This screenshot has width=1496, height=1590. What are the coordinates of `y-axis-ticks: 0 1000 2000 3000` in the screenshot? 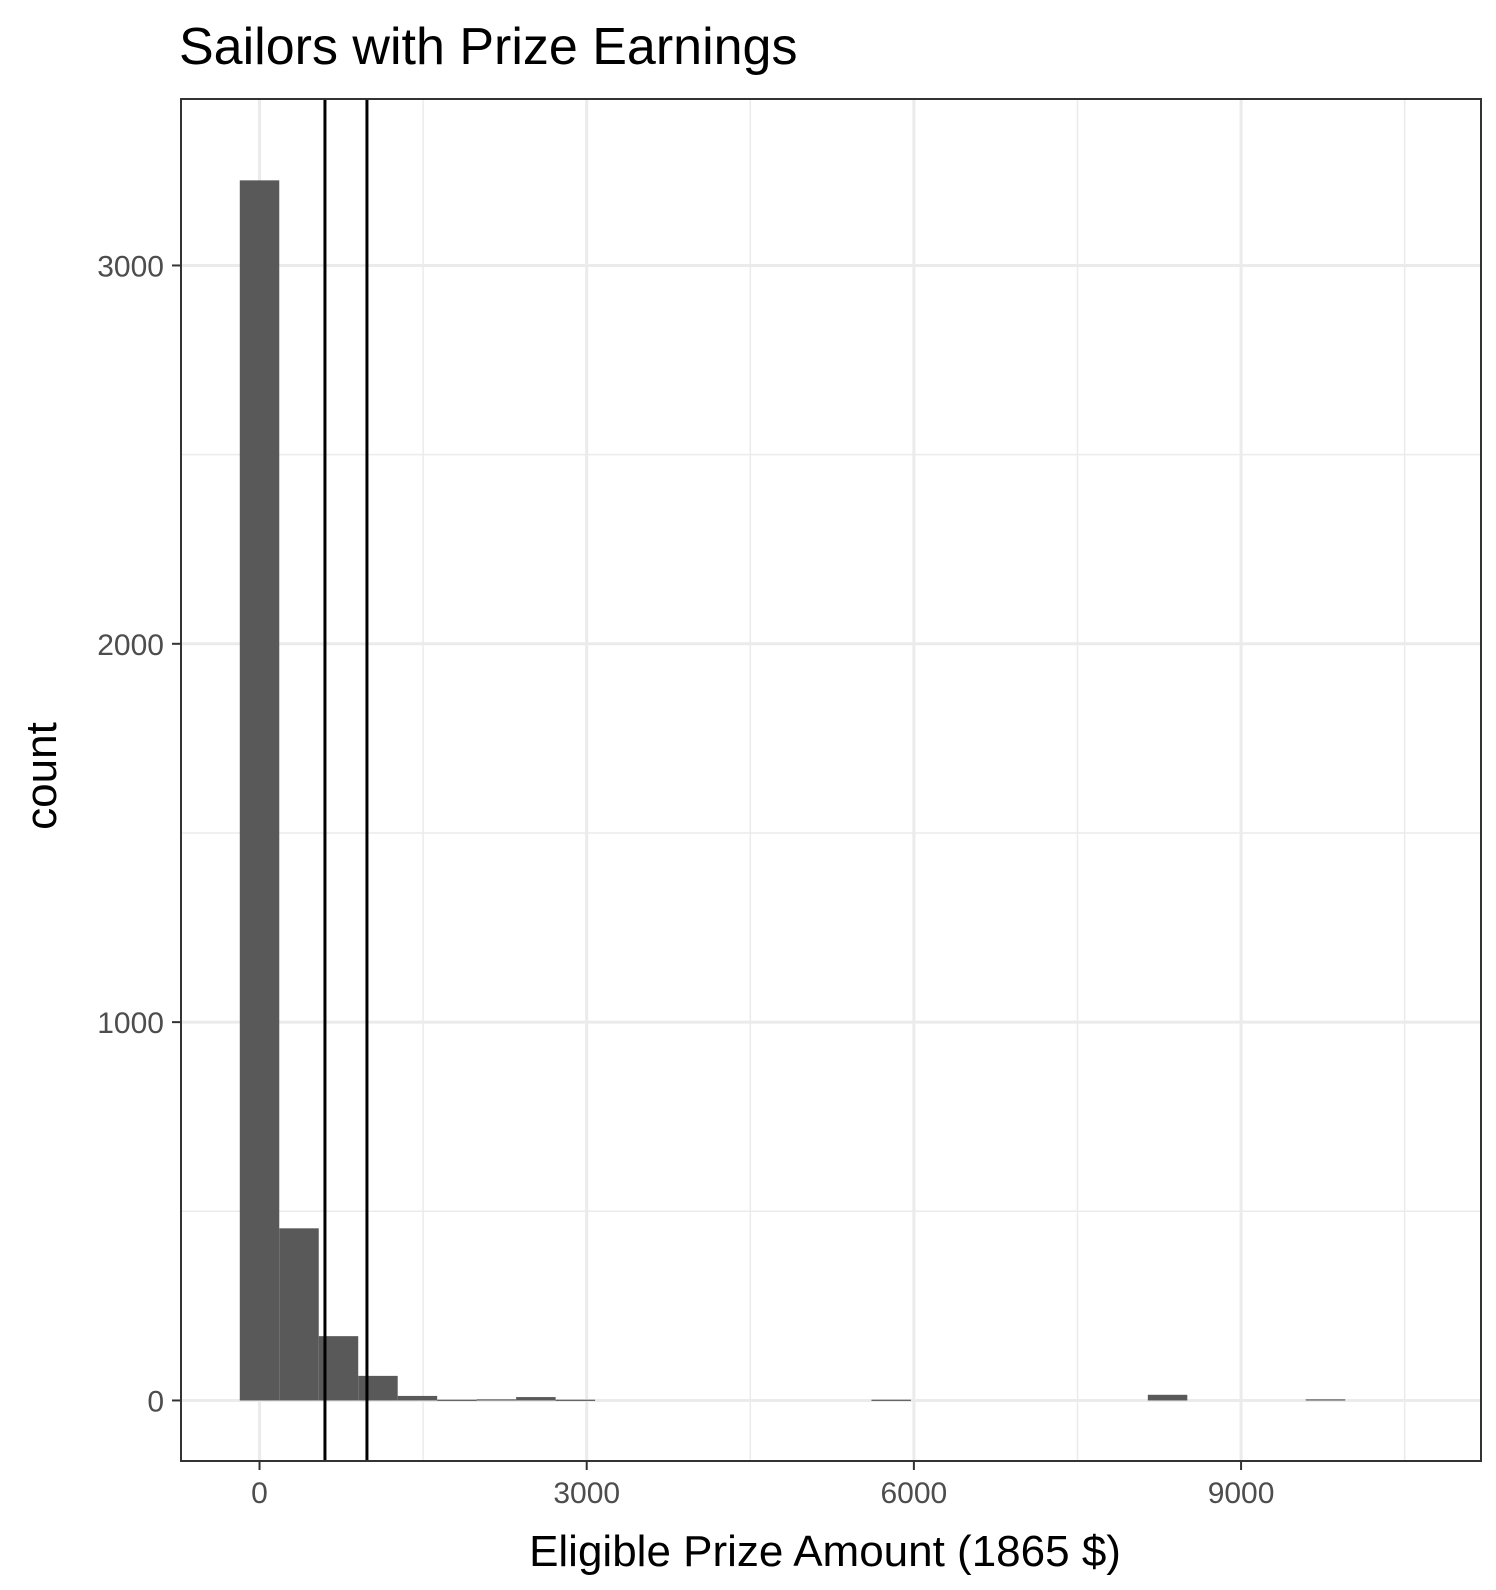 It's located at (139, 834).